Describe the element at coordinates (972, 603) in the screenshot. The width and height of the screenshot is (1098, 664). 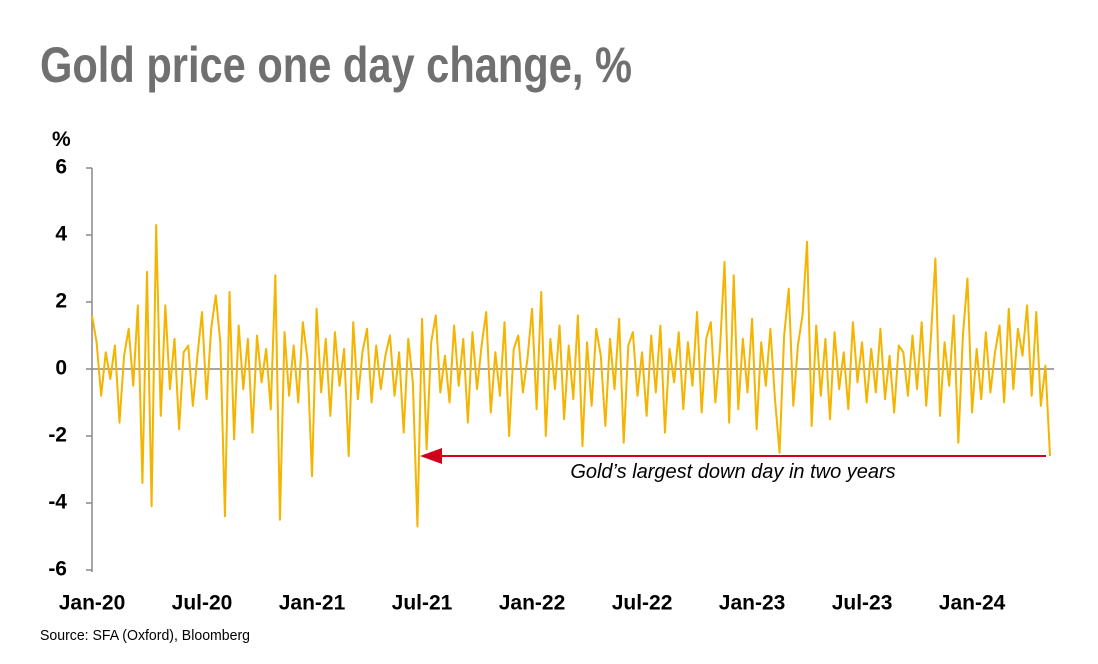
I see `x-tick-label: Jan-24` at that location.